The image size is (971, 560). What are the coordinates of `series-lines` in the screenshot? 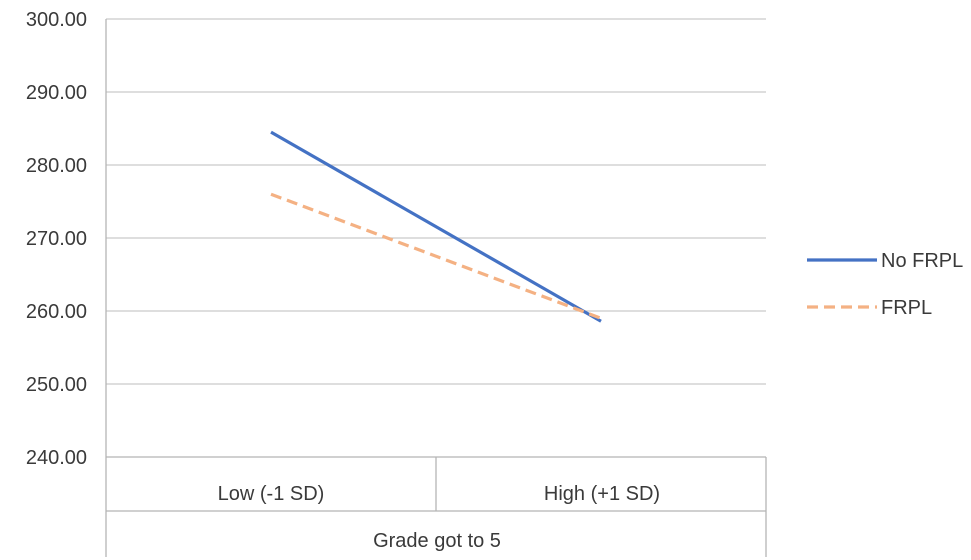 It's located at (436, 226).